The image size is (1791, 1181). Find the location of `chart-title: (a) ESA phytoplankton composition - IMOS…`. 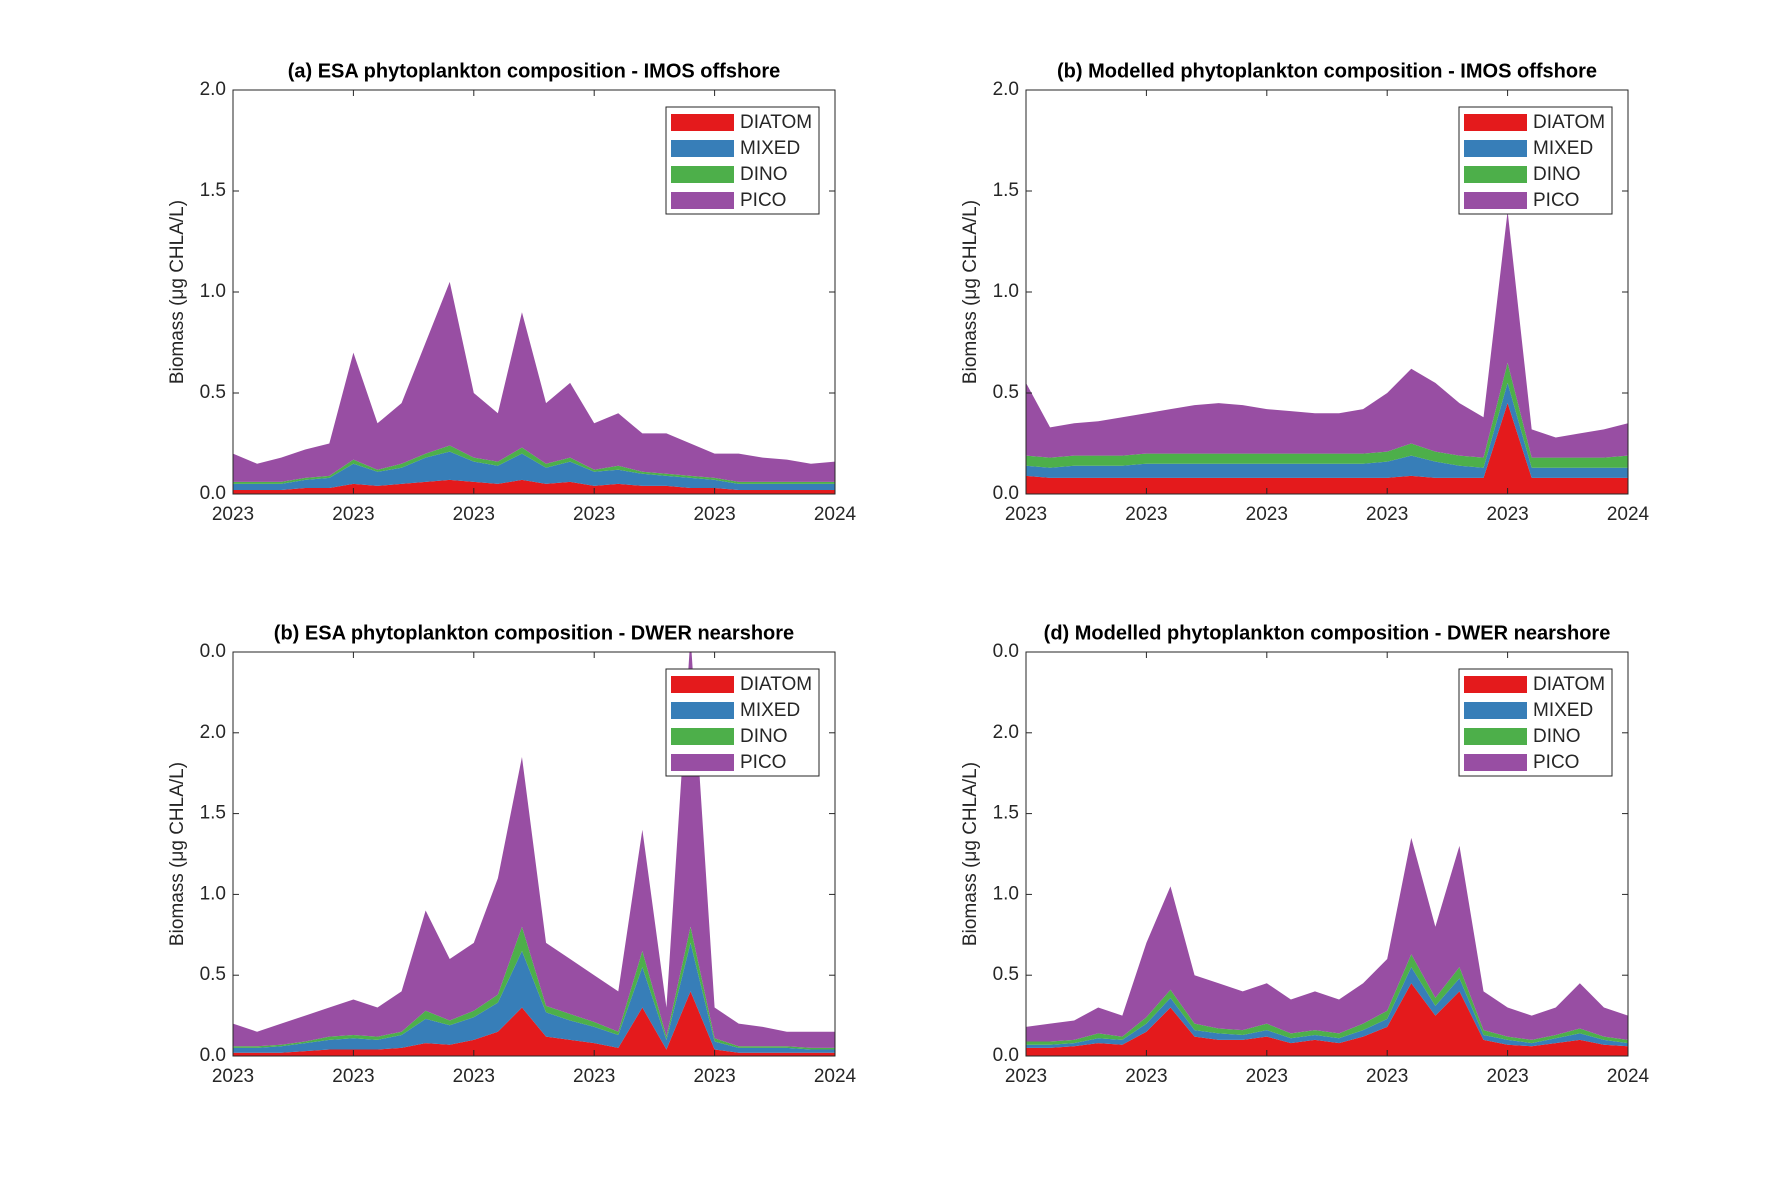

chart-title: (a) ESA phytoplankton composition - IMOS… is located at coordinates (534, 71).